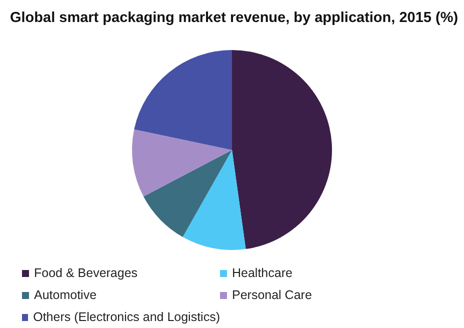  What do you see at coordinates (234, 18) in the screenshot?
I see `chart-title: Global smart packaging market revenue, by application, 2015 (%)` at bounding box center [234, 18].